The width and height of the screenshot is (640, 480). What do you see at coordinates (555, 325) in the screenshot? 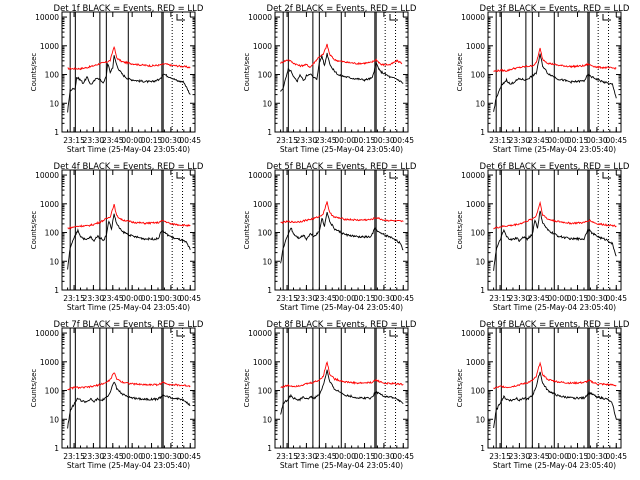
I see `panel-title: Det 9f BLACK = Events, RED = LLD` at bounding box center [555, 325].